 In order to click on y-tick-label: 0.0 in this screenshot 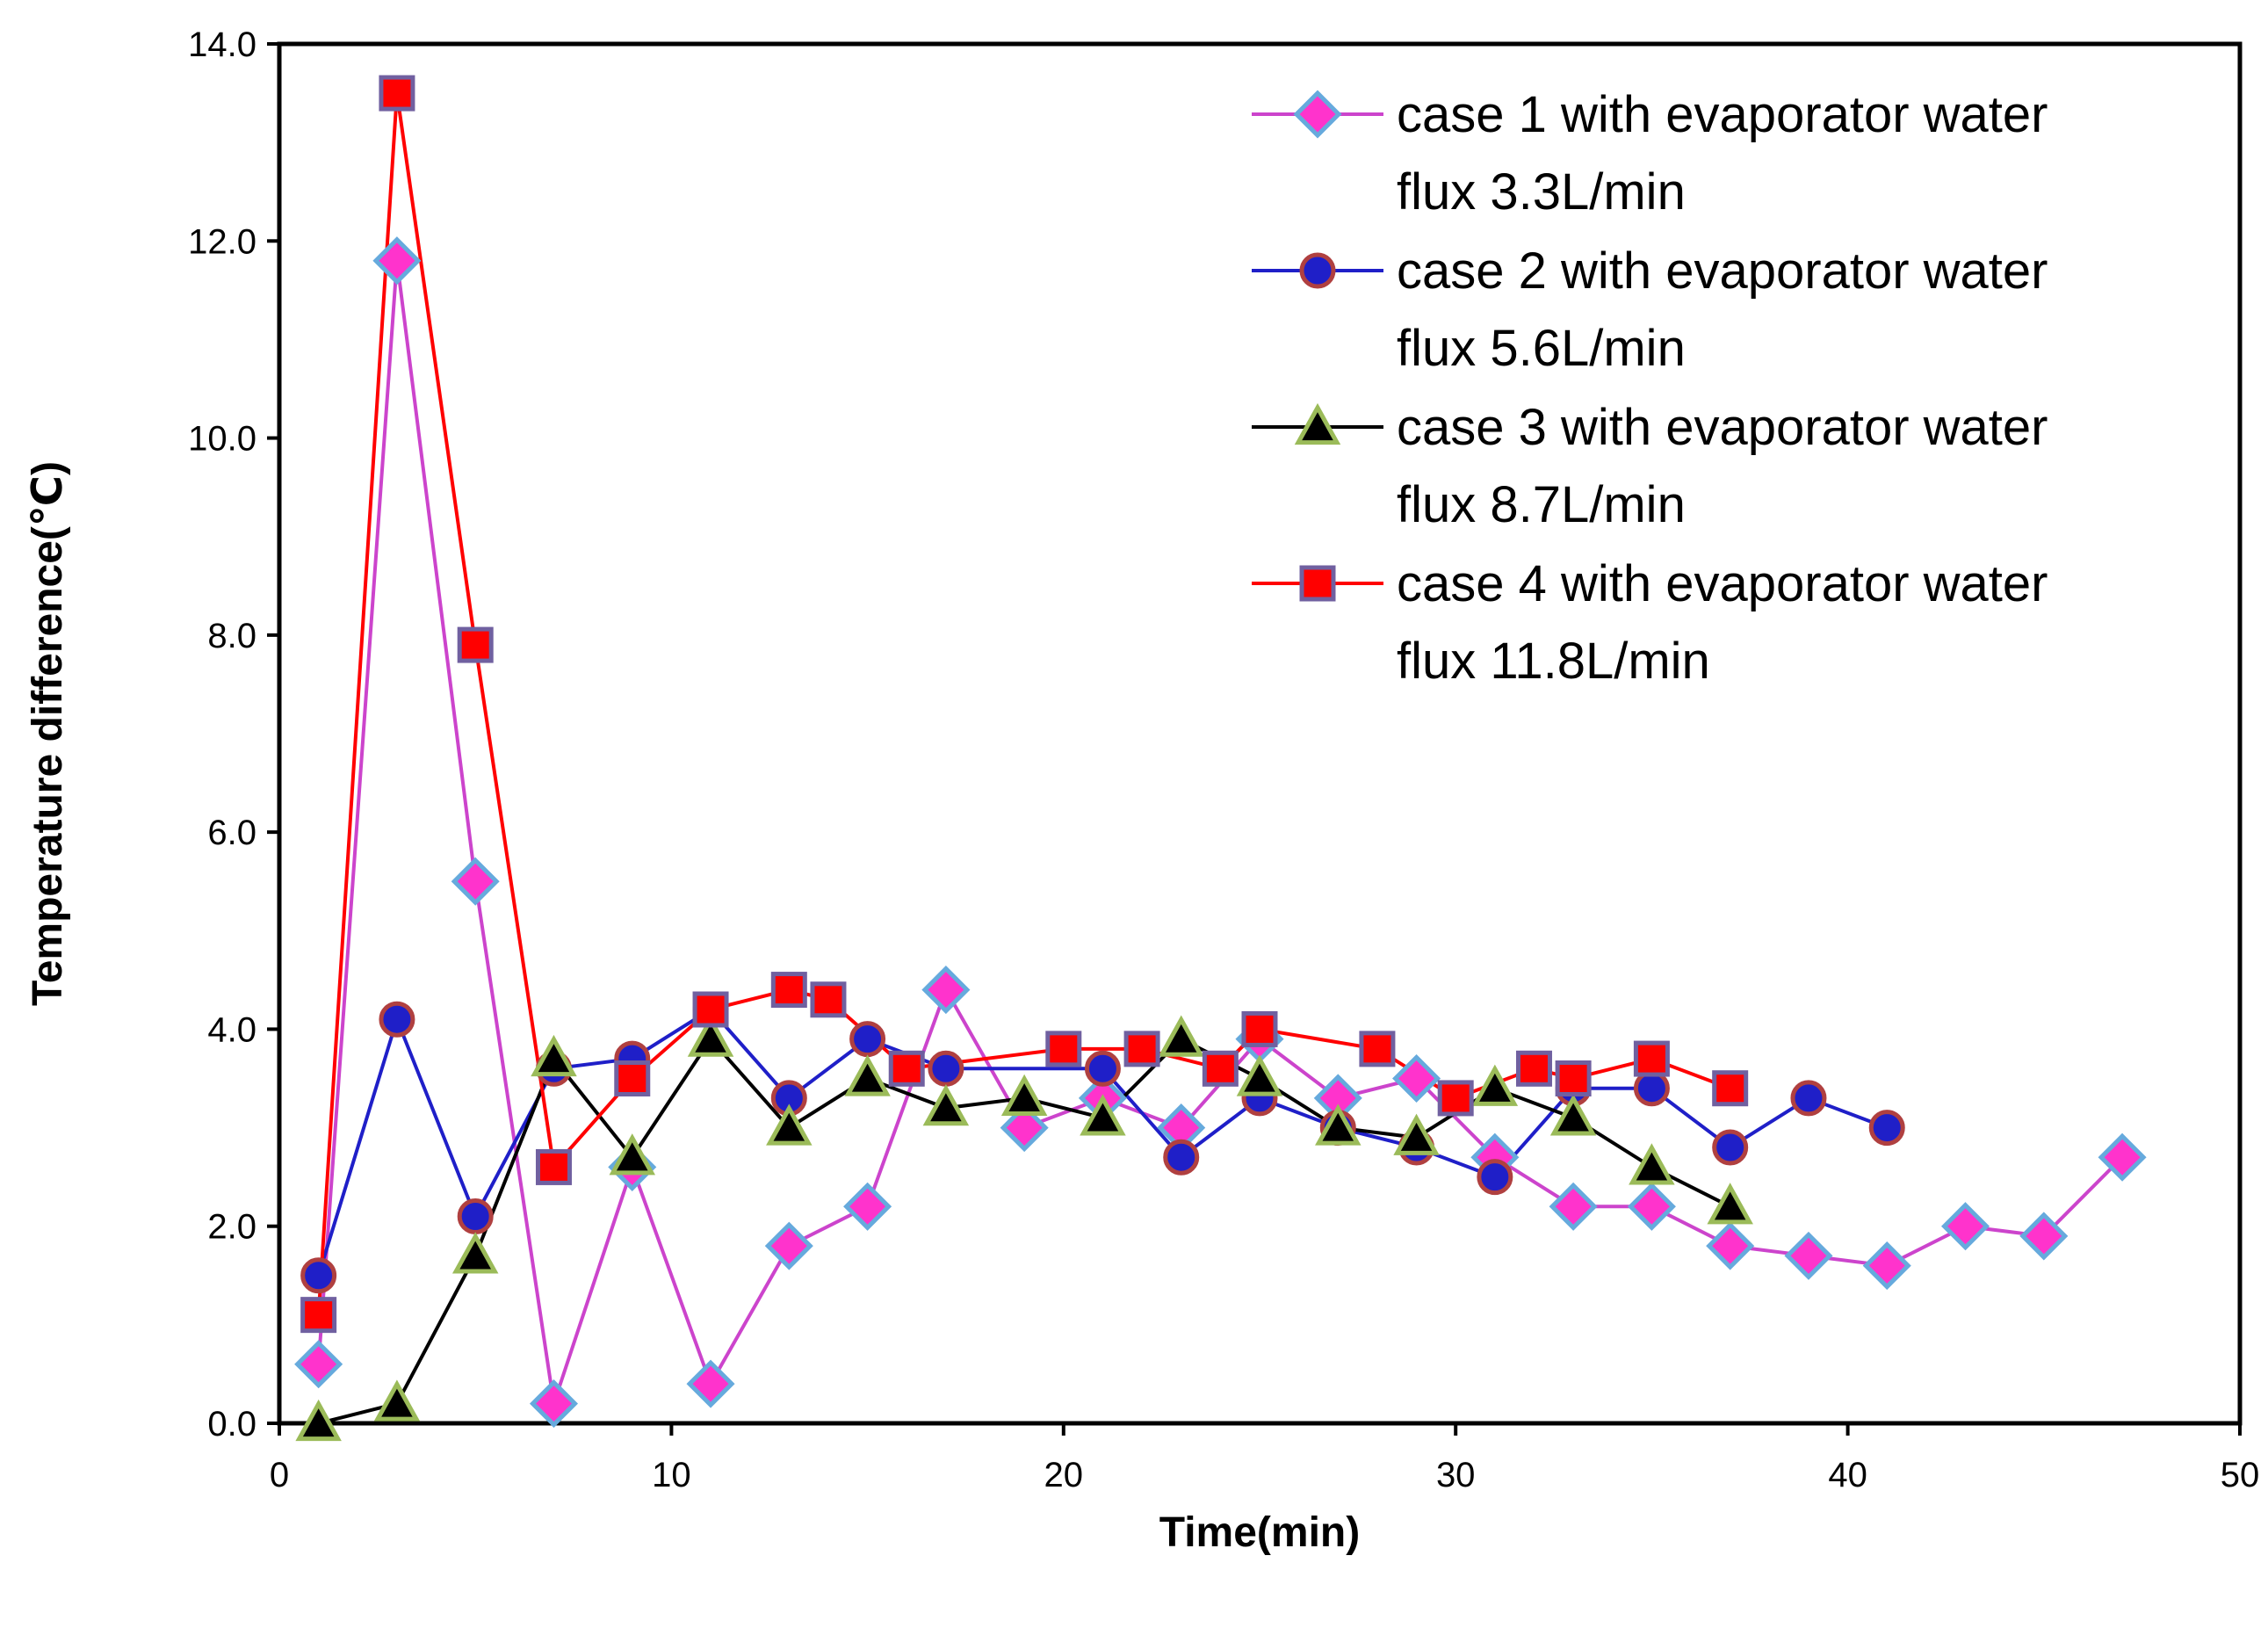, I will do `click(232, 1424)`.